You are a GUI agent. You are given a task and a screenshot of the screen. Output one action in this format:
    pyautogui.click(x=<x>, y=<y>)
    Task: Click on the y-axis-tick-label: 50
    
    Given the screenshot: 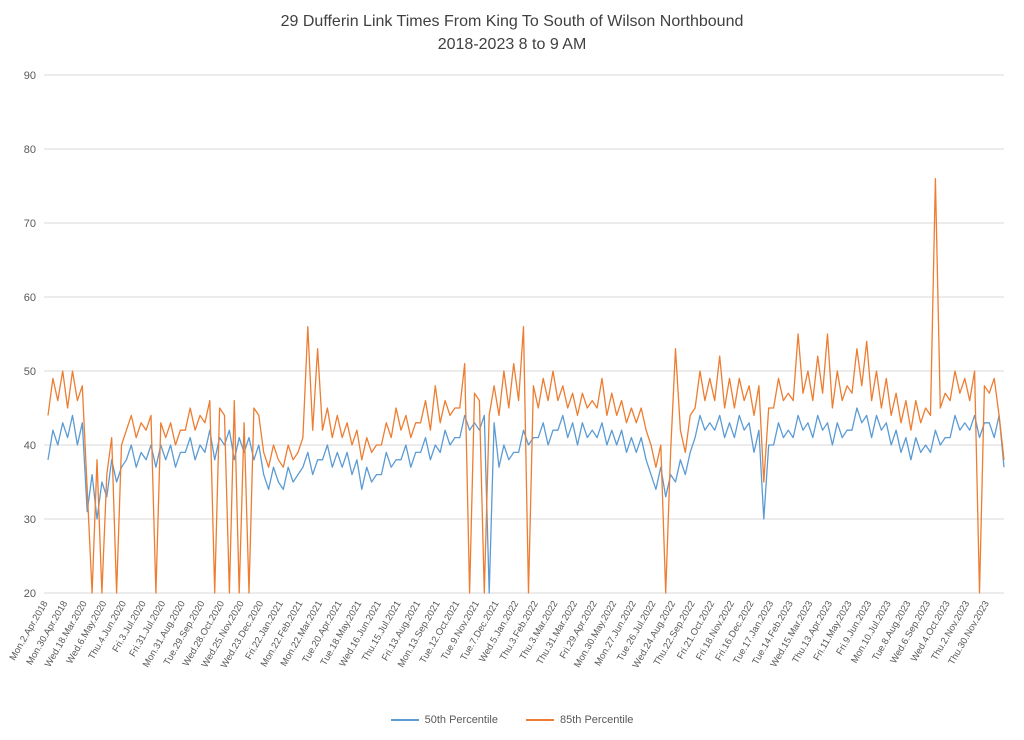 What is the action you would take?
    pyautogui.click(x=30, y=372)
    